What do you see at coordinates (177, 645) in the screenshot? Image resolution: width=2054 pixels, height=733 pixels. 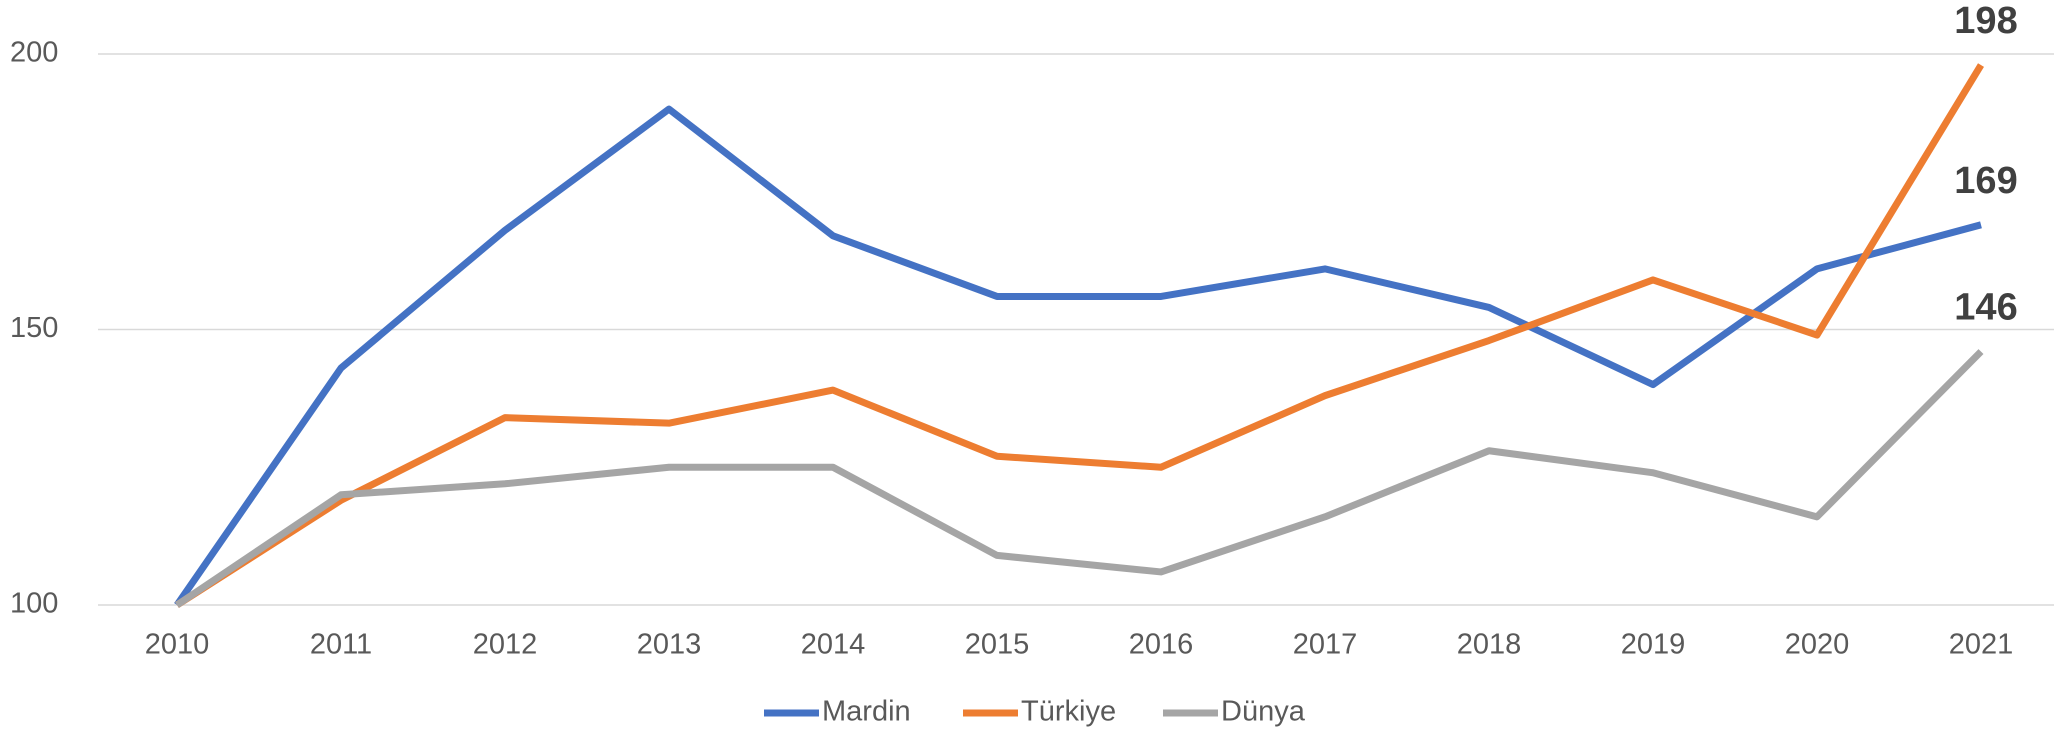 I see `x-tick-label: 2010` at bounding box center [177, 645].